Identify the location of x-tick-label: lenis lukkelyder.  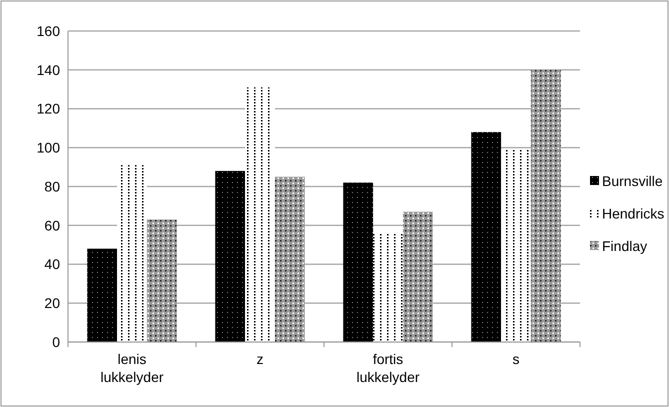
(132, 368).